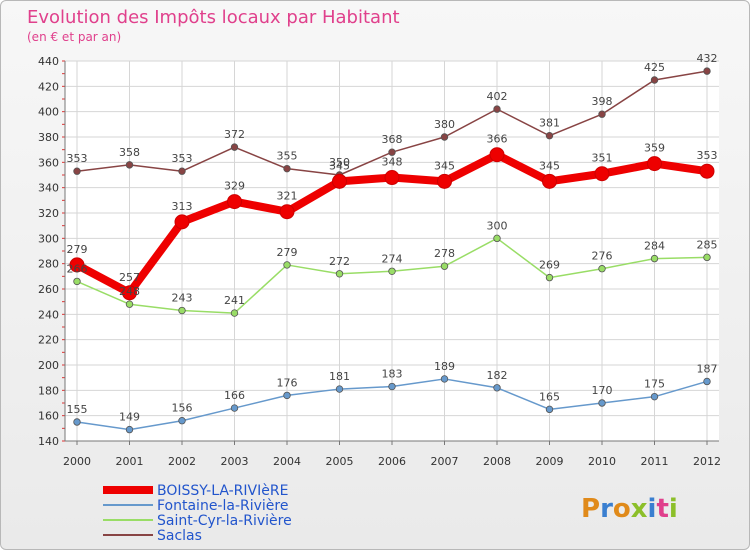  What do you see at coordinates (287, 382) in the screenshot?
I see `data-label: 176` at bounding box center [287, 382].